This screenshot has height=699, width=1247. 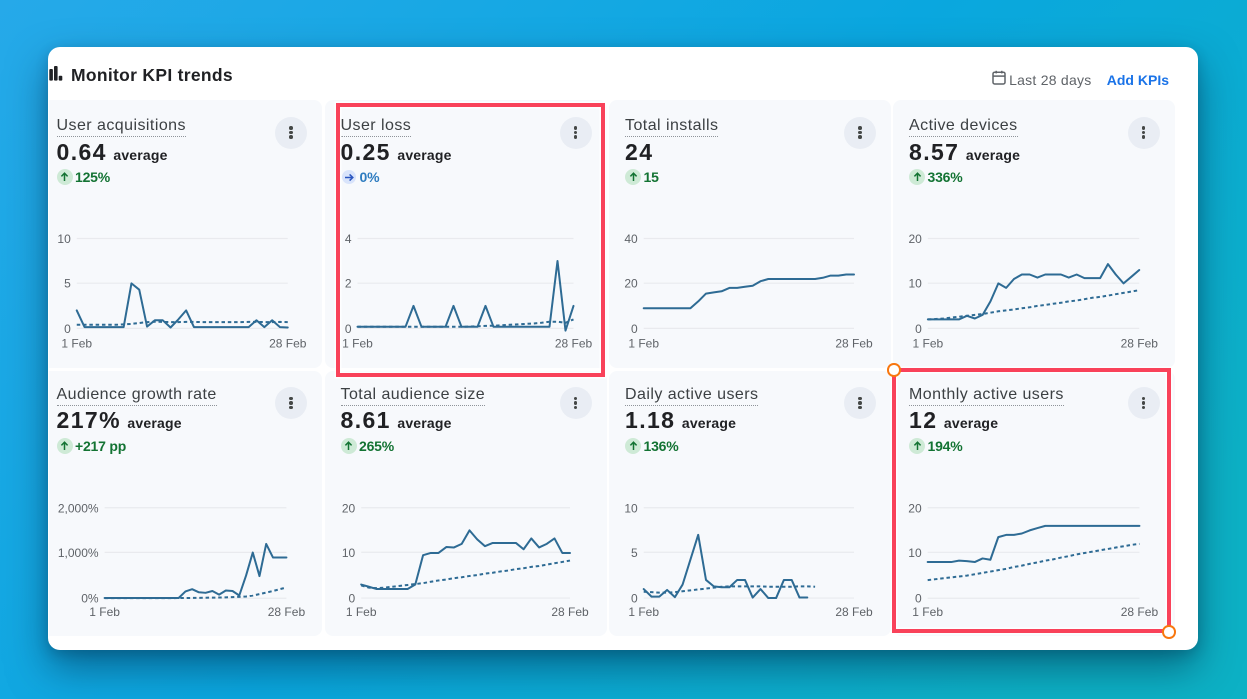 I want to click on svg-text: 2, so click(x=347, y=284).